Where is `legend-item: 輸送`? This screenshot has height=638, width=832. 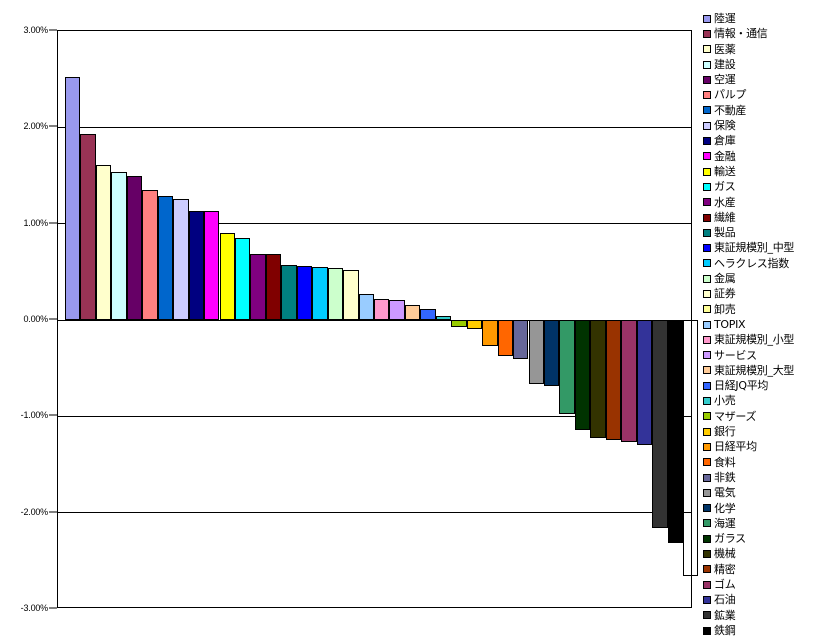 legend-item: 輸送 is located at coordinates (767, 171).